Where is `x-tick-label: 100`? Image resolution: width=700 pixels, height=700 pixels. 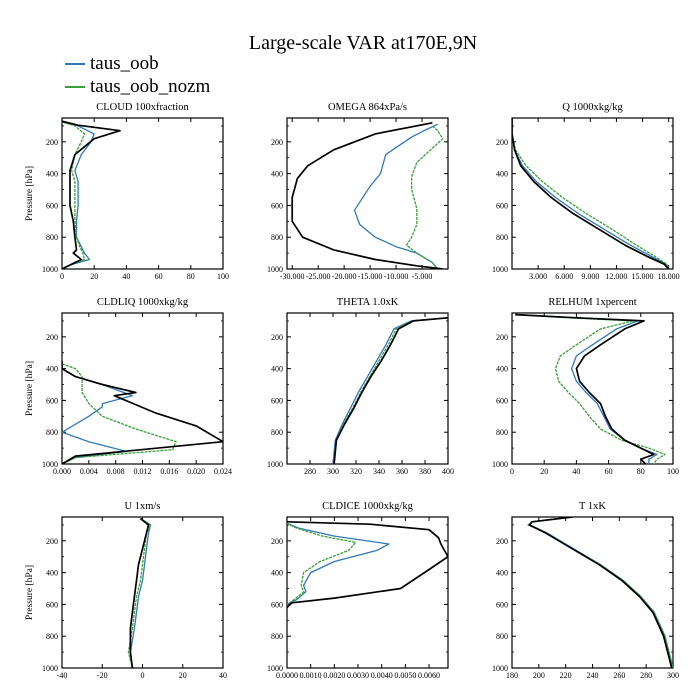 x-tick-label: 100 is located at coordinates (223, 276).